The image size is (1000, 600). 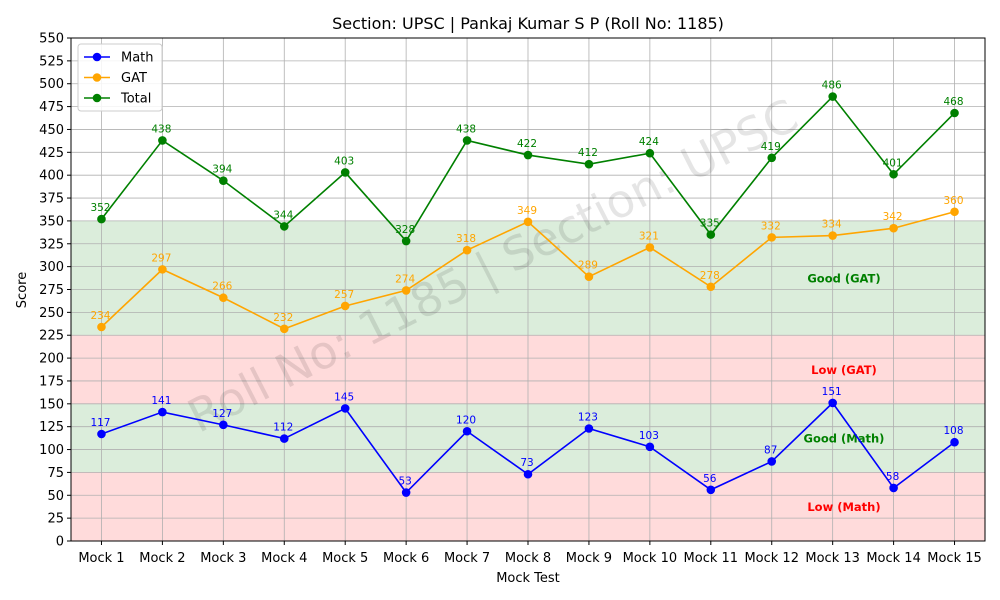 What do you see at coordinates (51, 39) in the screenshot?
I see `y-tick-label: 550` at bounding box center [51, 39].